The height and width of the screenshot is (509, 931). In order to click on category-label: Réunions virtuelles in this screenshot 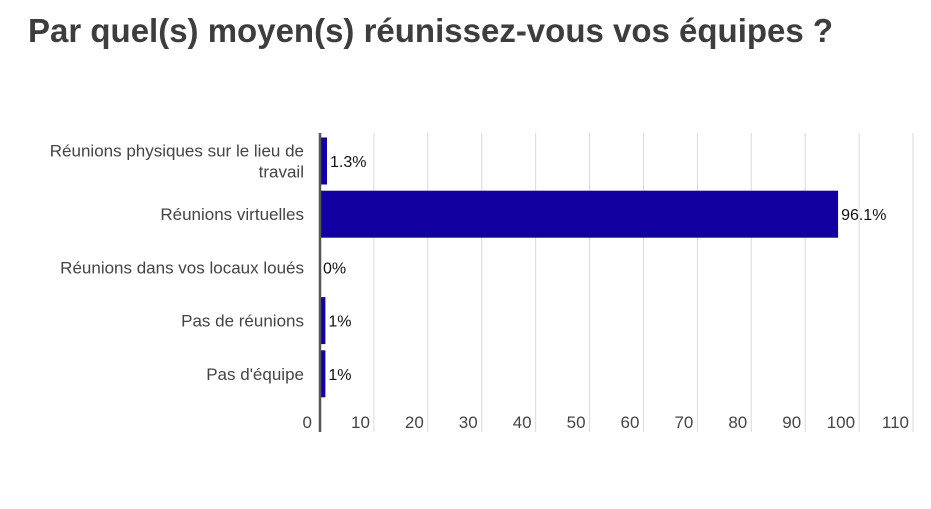, I will do `click(232, 214)`.